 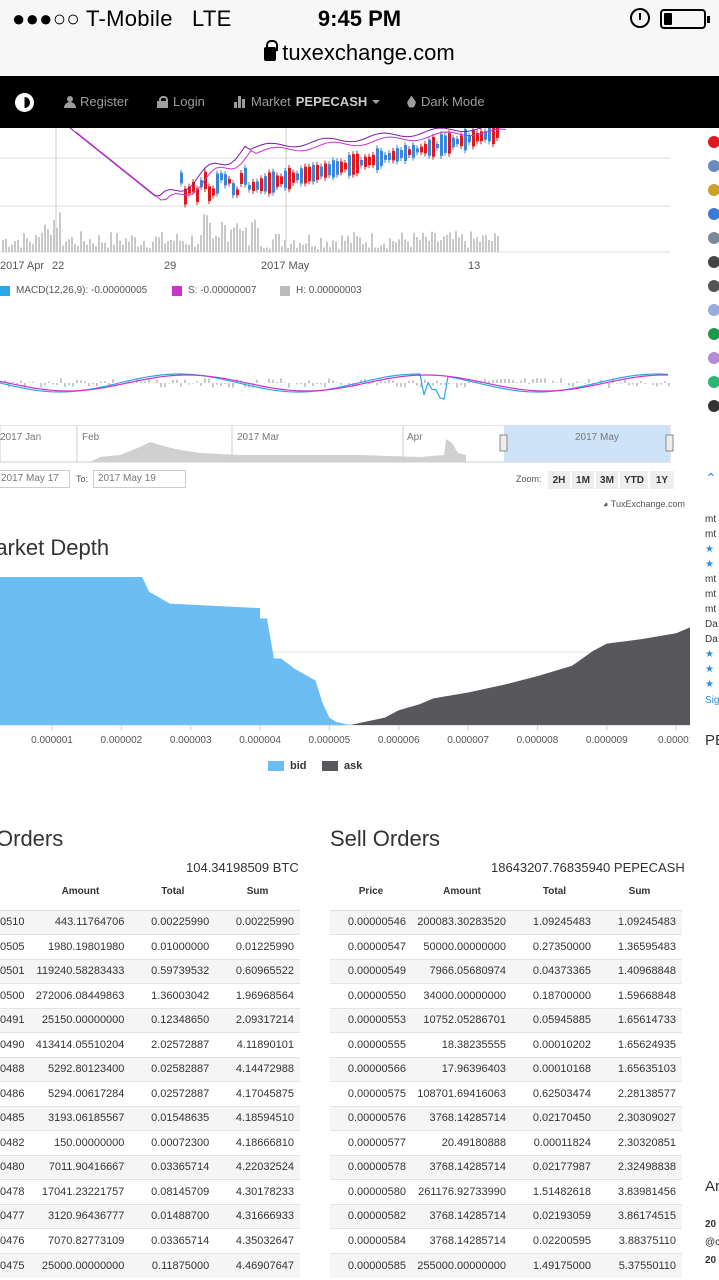 I want to click on table-row: 0486 5294.00617284 0.02572887 4.17045875, so click(x=150, y=1093).